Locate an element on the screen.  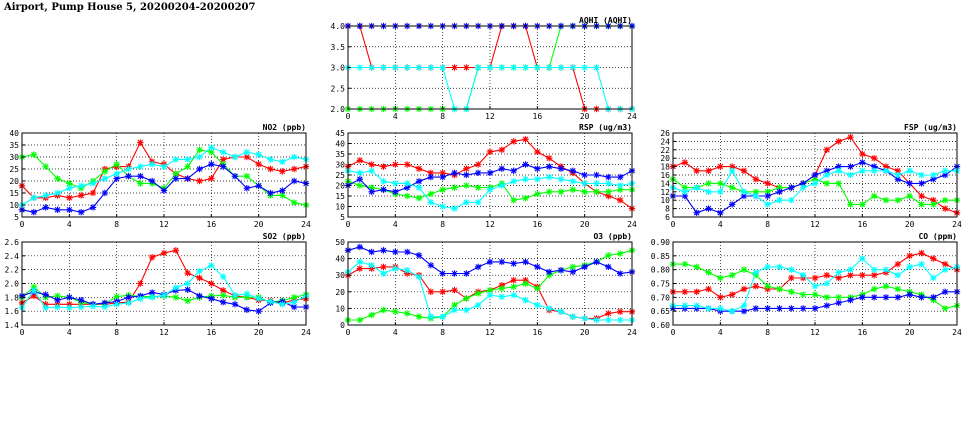
x-tick-label: 16 is located at coordinates (538, 332).